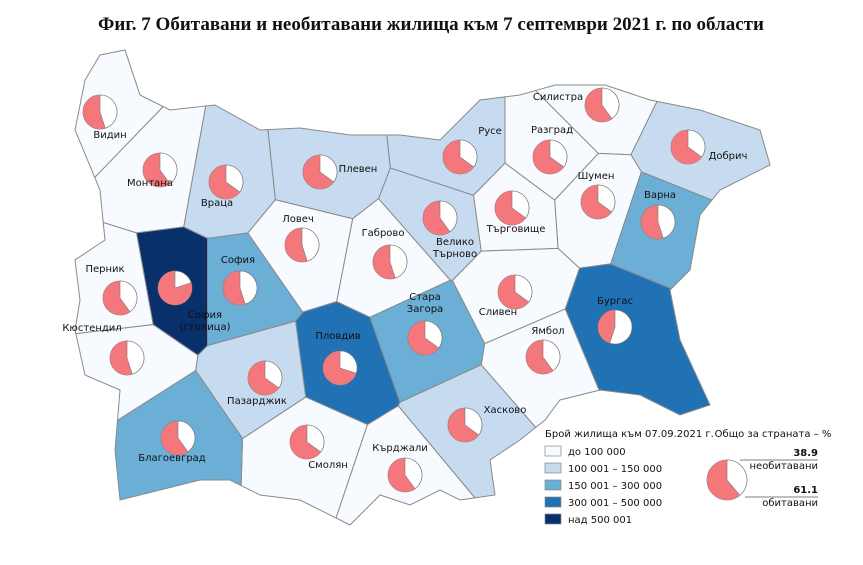 The height and width of the screenshot is (565, 863). I want to click on region-label: Пазарджик, so click(257, 401).